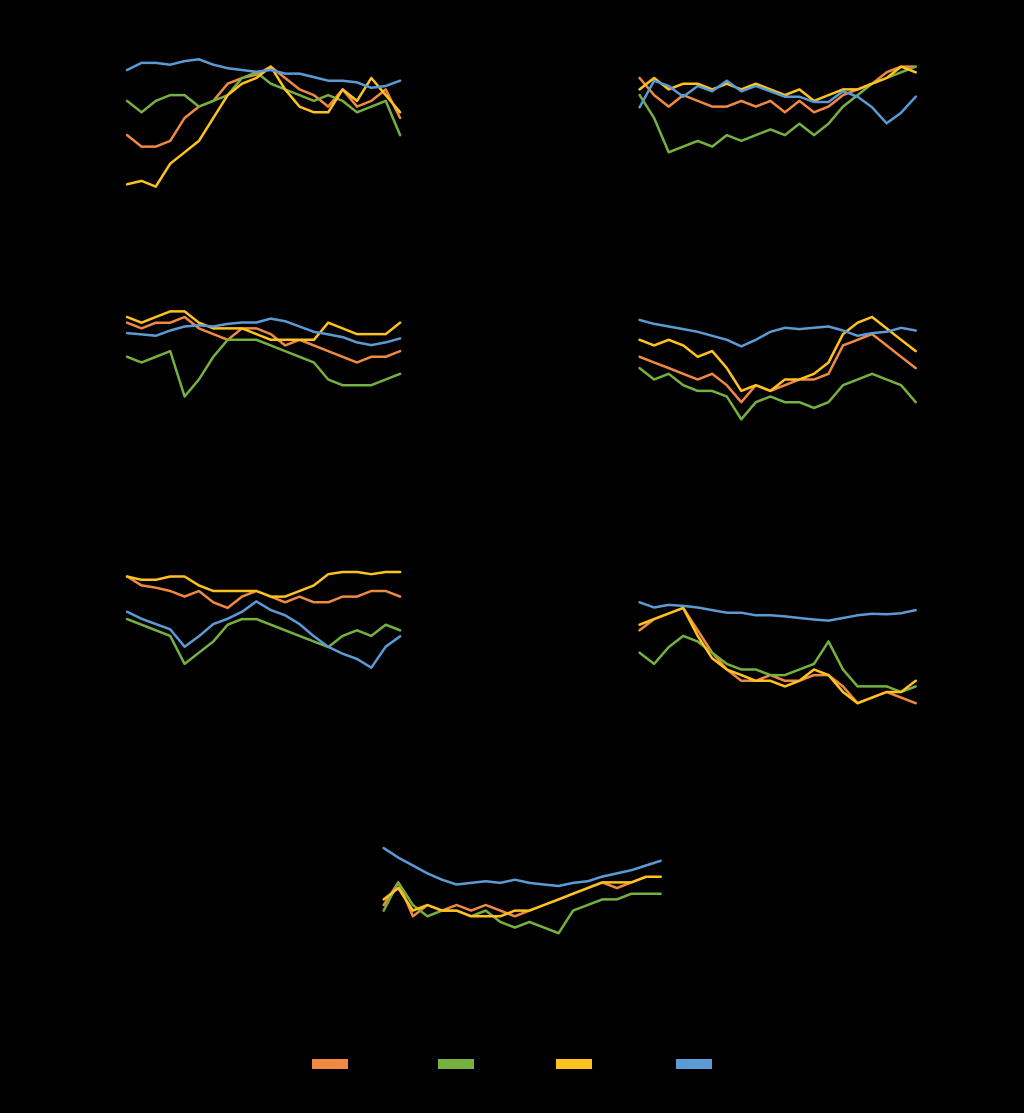  I want to click on legend-item-csapadek: Csapadék, so click(694, 1074).